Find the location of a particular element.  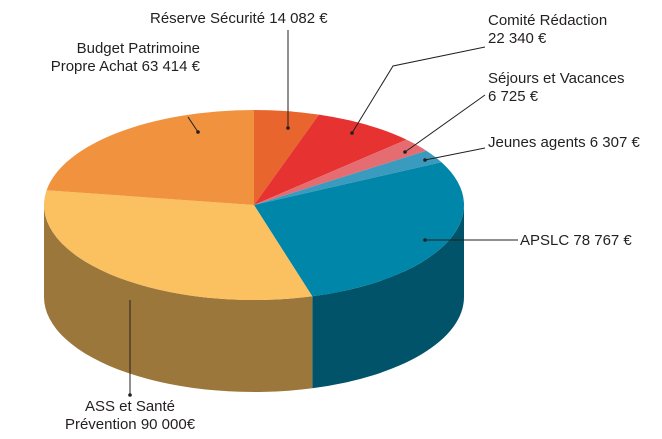

value-label: 78 767 € is located at coordinates (602, 240).